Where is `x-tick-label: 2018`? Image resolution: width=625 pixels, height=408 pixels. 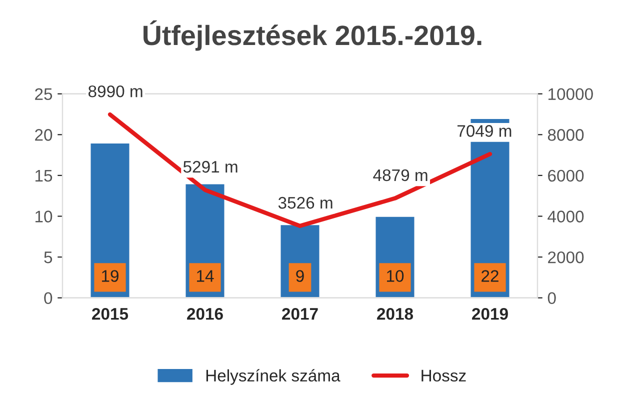 x-tick-label: 2018 is located at coordinates (395, 314).